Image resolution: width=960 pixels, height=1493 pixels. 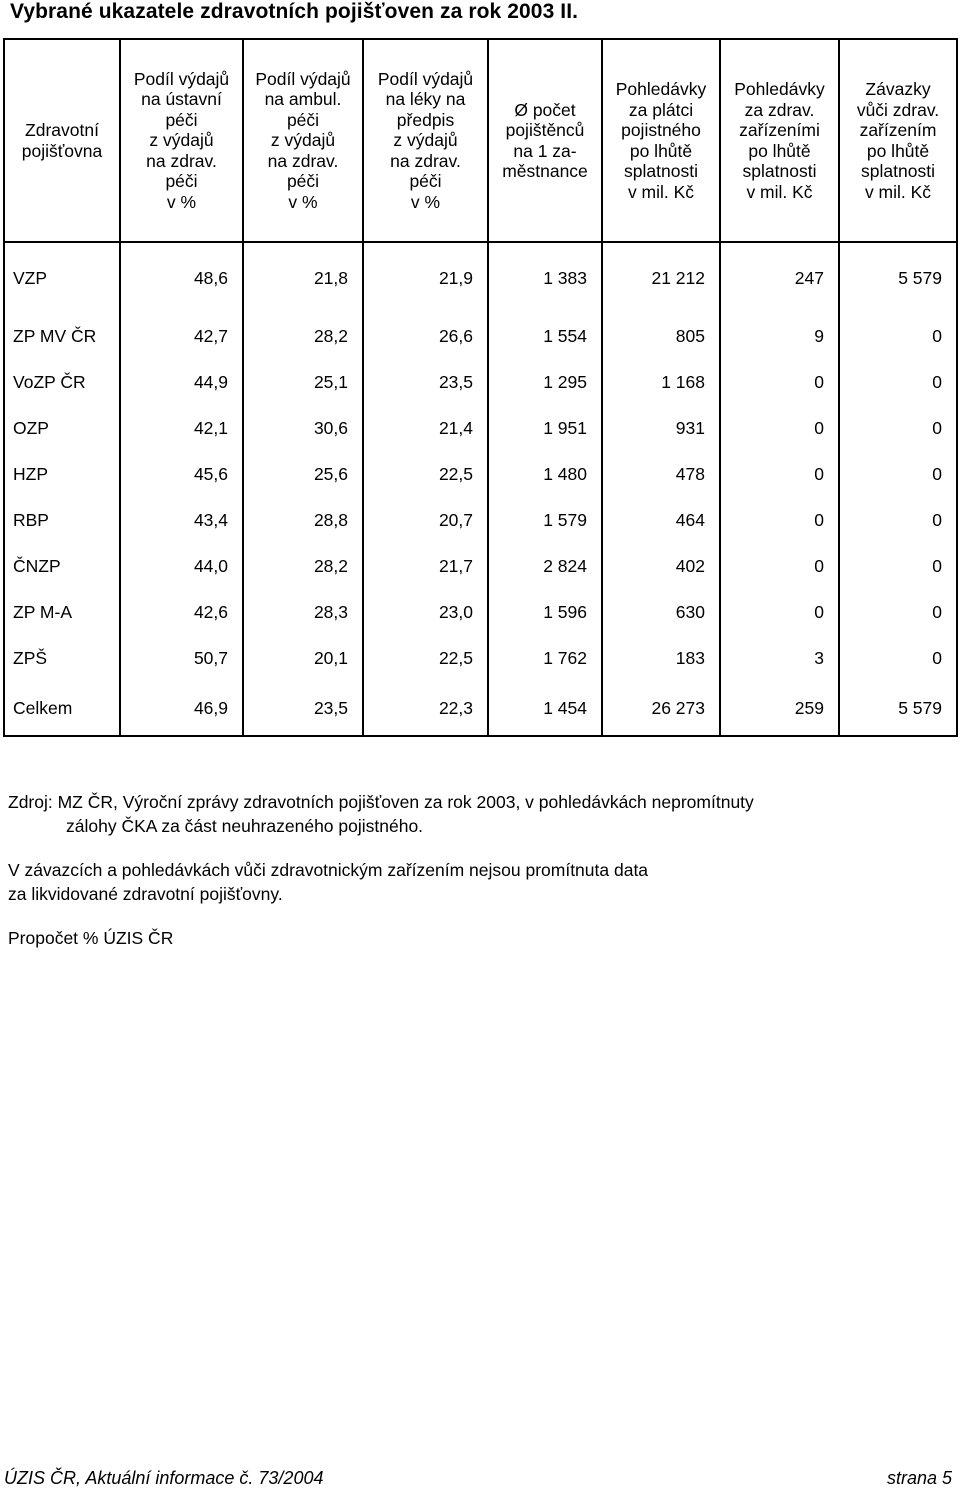 What do you see at coordinates (661, 277) in the screenshot?
I see `value-cell: 21 212` at bounding box center [661, 277].